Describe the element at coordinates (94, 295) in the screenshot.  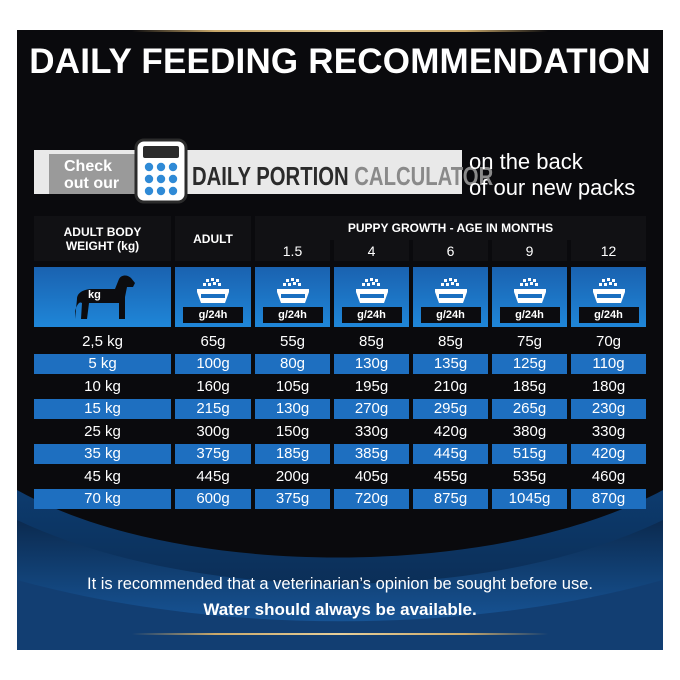
I see `dog-kg-label: kg` at that location.